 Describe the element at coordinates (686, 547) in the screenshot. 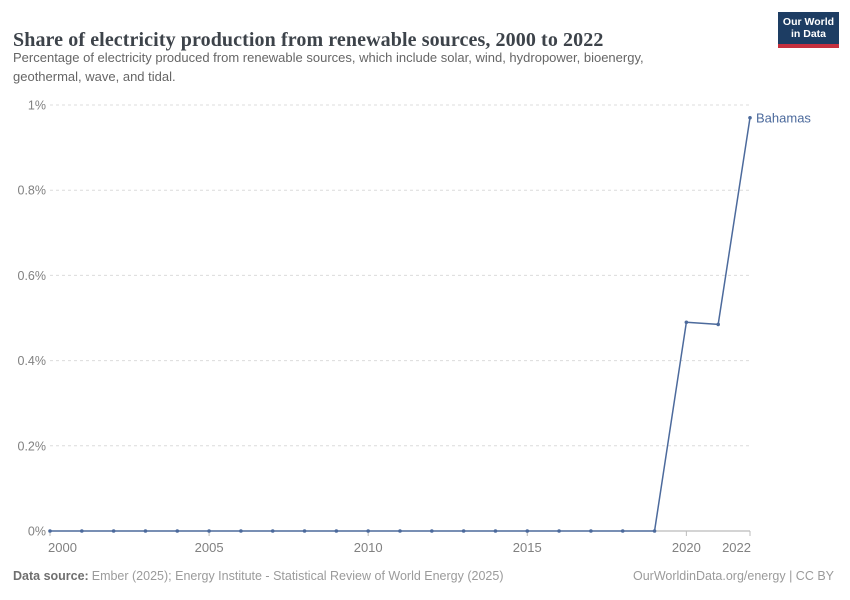

I see `x-axis-tick-label: 2020` at that location.